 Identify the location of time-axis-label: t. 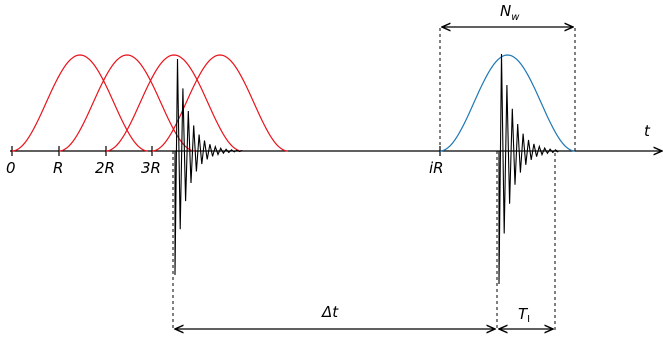
(647, 131).